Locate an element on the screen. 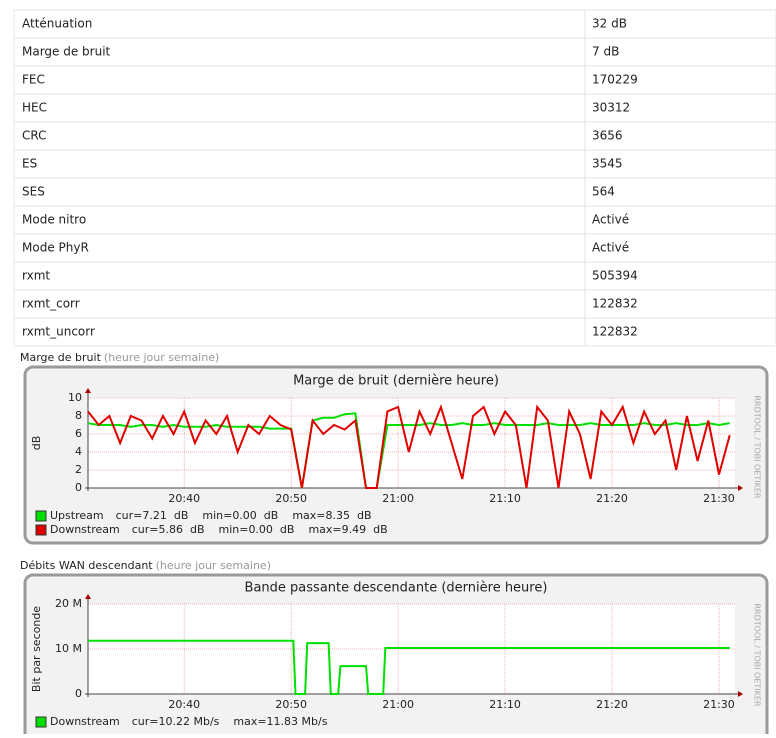 The height and width of the screenshot is (738, 776). cell-label: SES is located at coordinates (33, 192).